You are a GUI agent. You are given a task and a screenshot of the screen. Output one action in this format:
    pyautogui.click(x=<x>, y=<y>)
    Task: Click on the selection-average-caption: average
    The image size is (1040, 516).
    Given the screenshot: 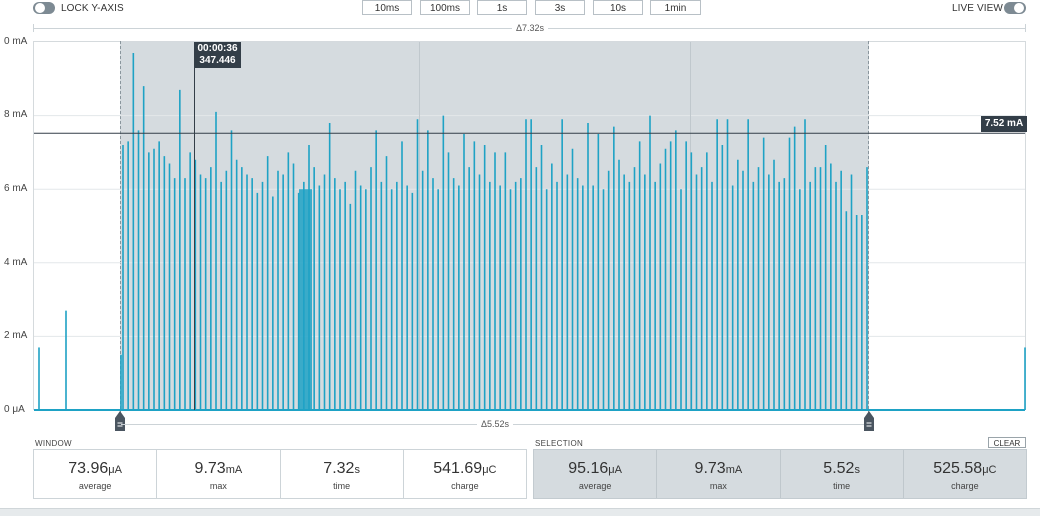 What is the action you would take?
    pyautogui.click(x=595, y=486)
    